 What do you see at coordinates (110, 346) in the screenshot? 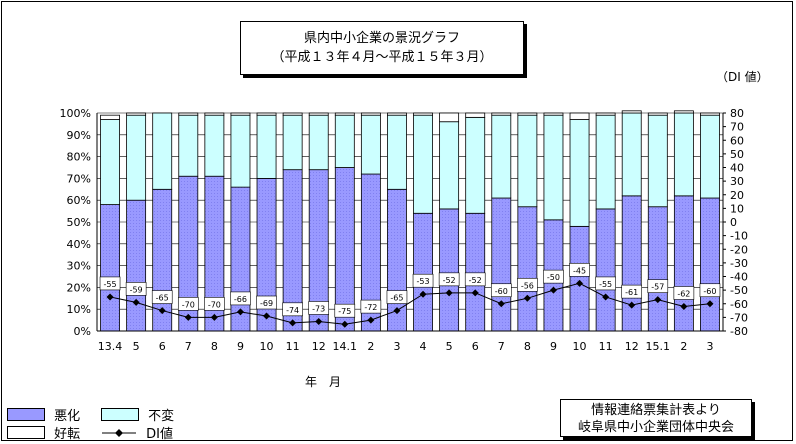
I see `x-tick-label: 13.4` at bounding box center [110, 346].